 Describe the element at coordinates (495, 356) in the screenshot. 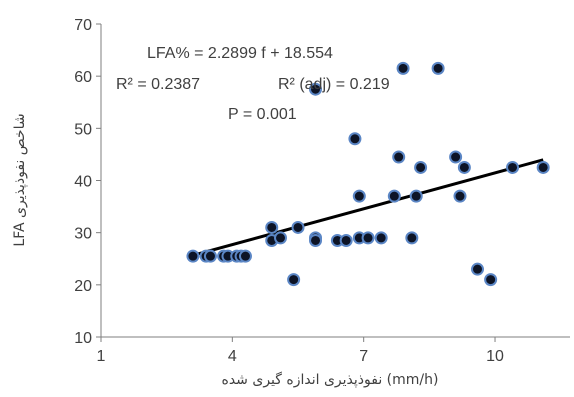

I see `x-tick-label: 10` at that location.